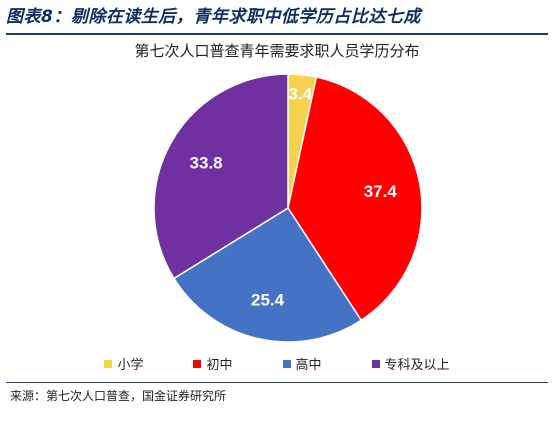 This screenshot has height=422, width=554. What do you see at coordinates (221, 176) in the screenshot?
I see `pie-slice-college` at bounding box center [221, 176].